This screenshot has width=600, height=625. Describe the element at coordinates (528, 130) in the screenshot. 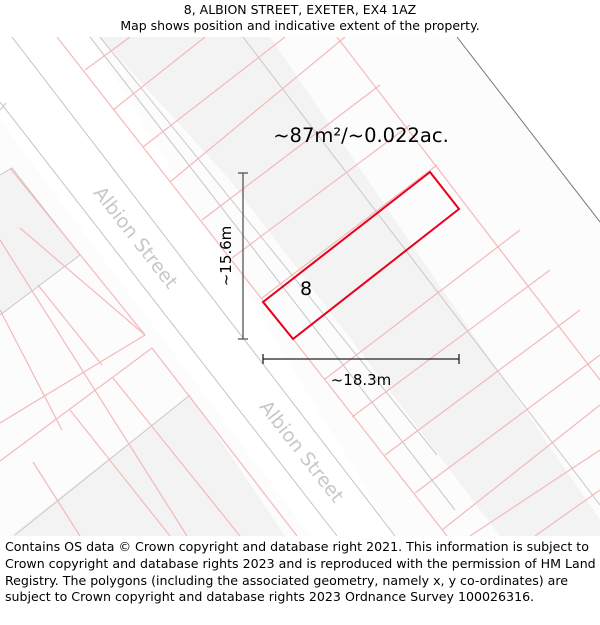

I see `rear-boundary-line` at that location.